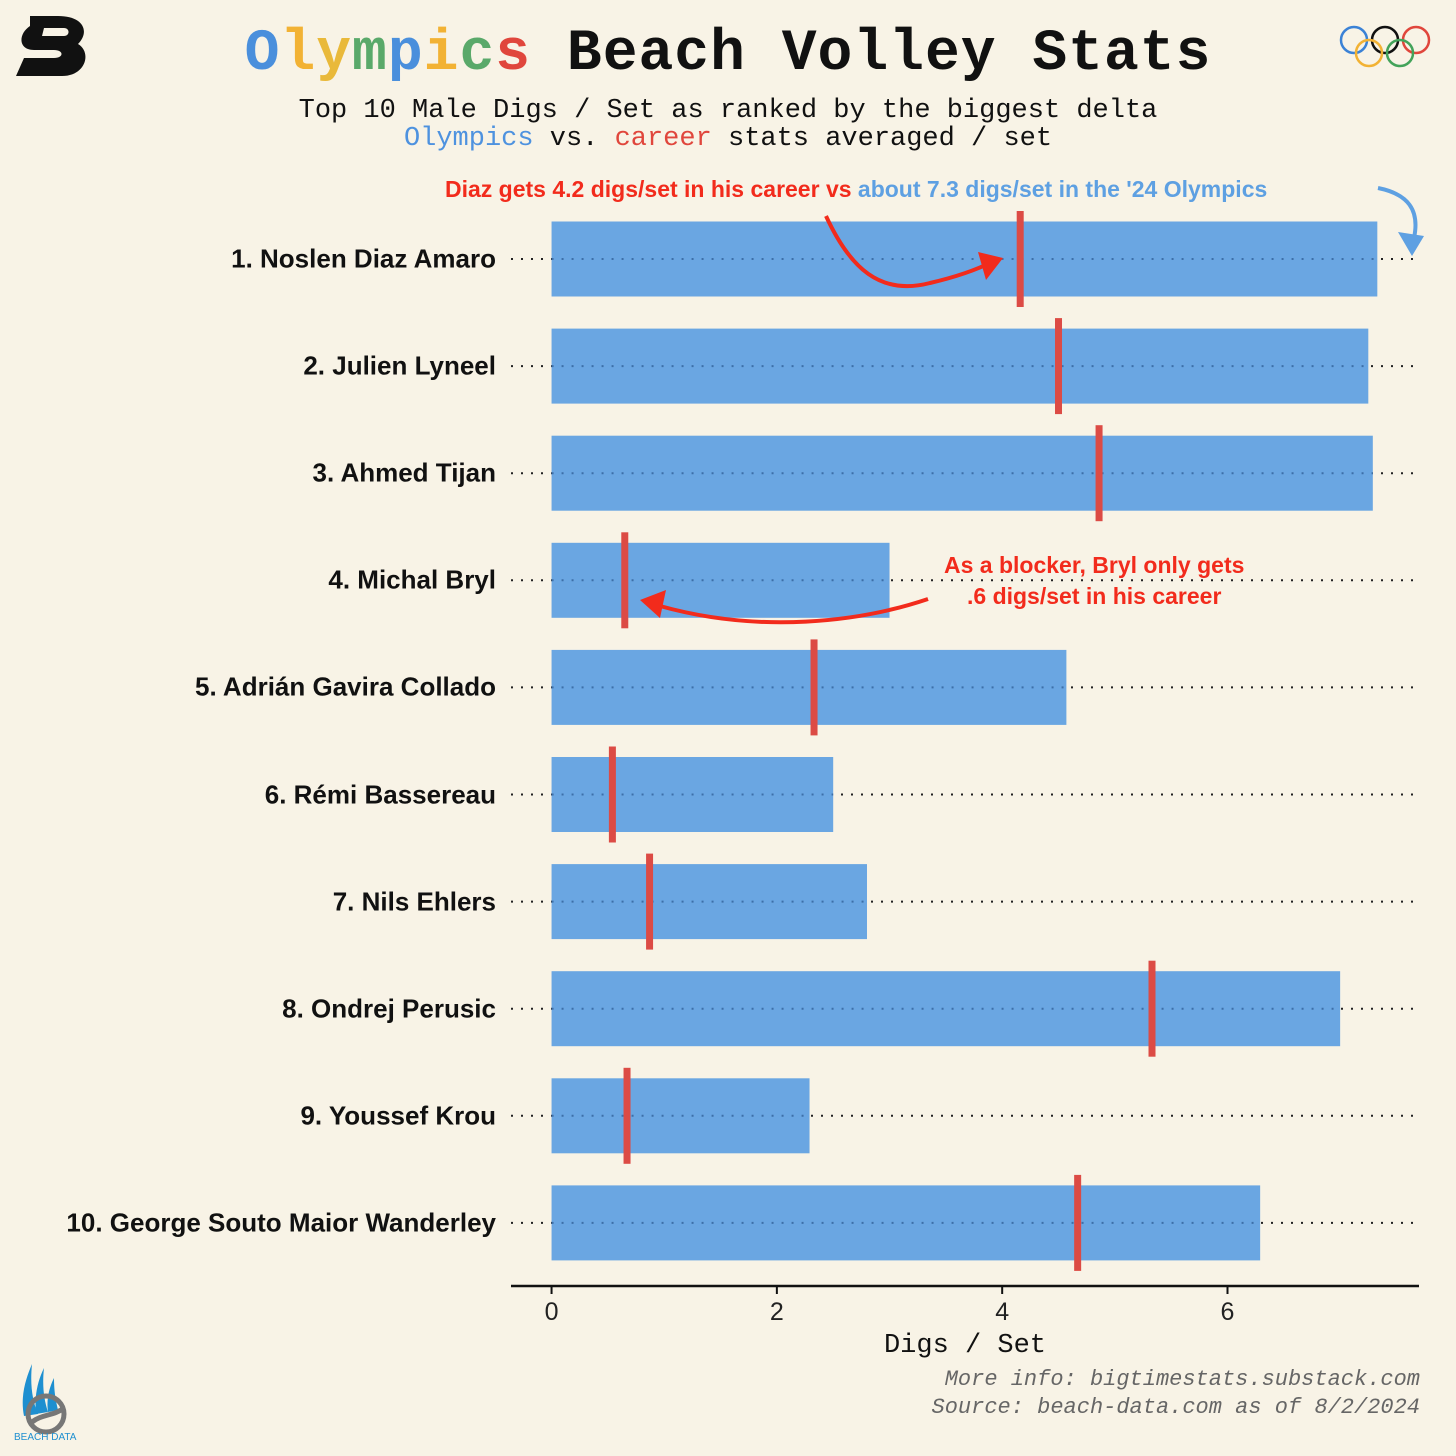 Image resolution: width=1456 pixels, height=1456 pixels. I want to click on diaz-annotation-blue: about 7.3 digs/set in the '24 Olympics, so click(1062, 189).